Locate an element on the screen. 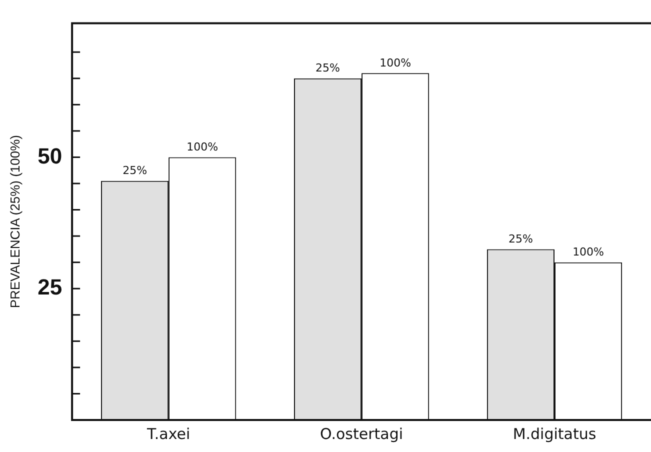  x-tick-label: T.axei is located at coordinates (168, 433).